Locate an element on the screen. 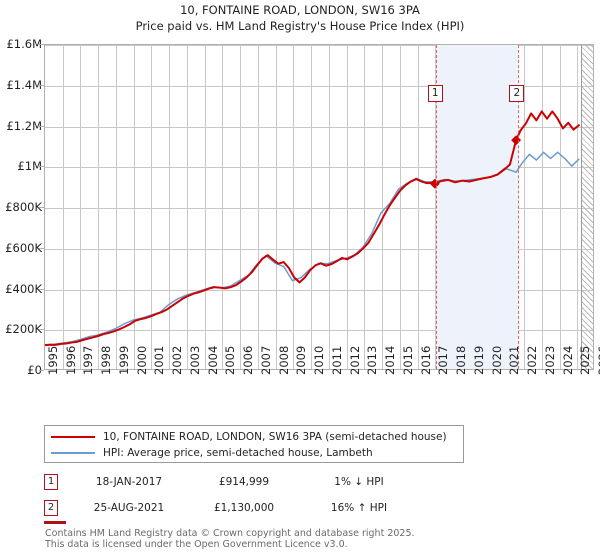 The height and width of the screenshot is (560, 600). x-axis-tick-label: 1996 is located at coordinates (70, 360).